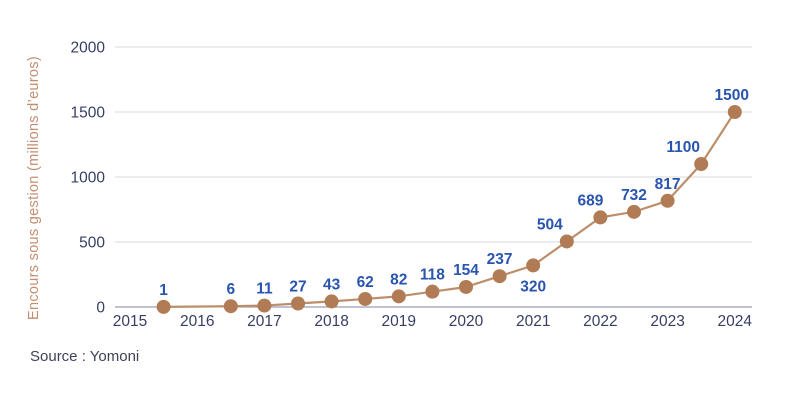  What do you see at coordinates (197, 321) in the screenshot?
I see `x-tick-label: 2016` at bounding box center [197, 321].